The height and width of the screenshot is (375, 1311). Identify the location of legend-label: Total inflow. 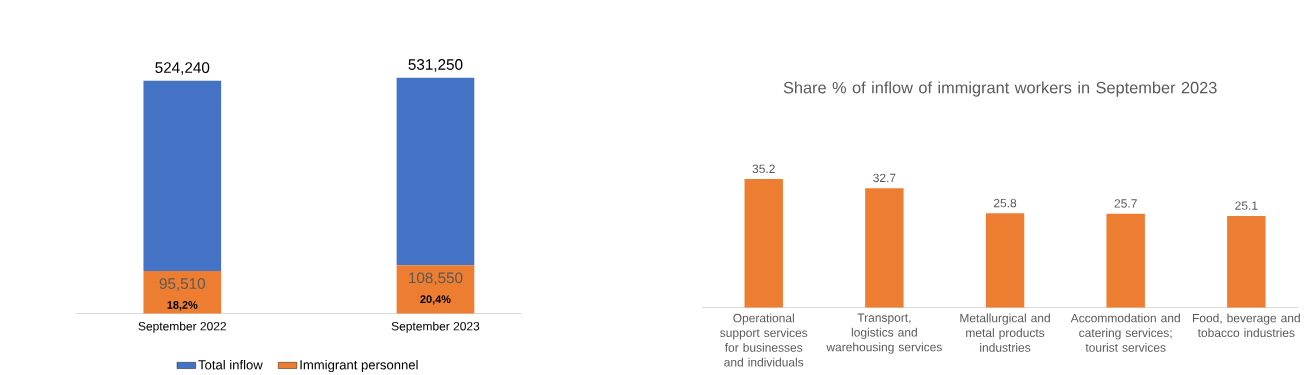
(230, 364).